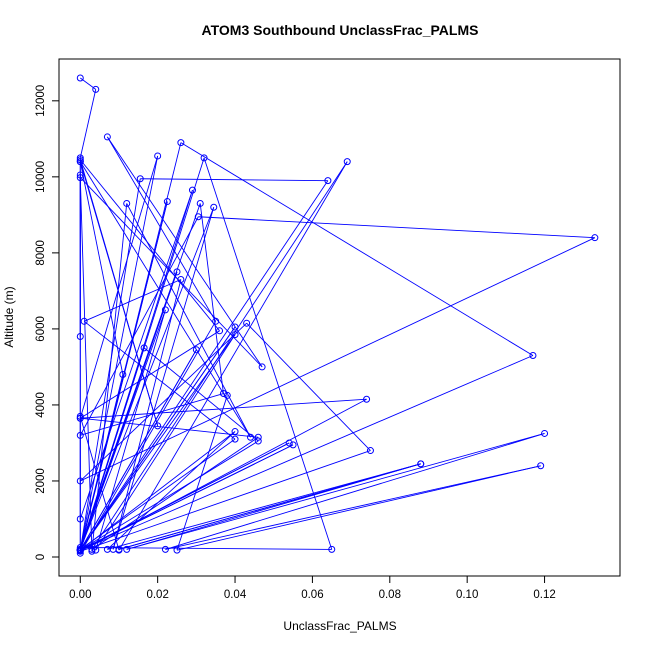 The width and height of the screenshot is (650, 650). I want to click on y-axis: 0 2000 4000 6000 8000 10000 12000, so click(47, 322).